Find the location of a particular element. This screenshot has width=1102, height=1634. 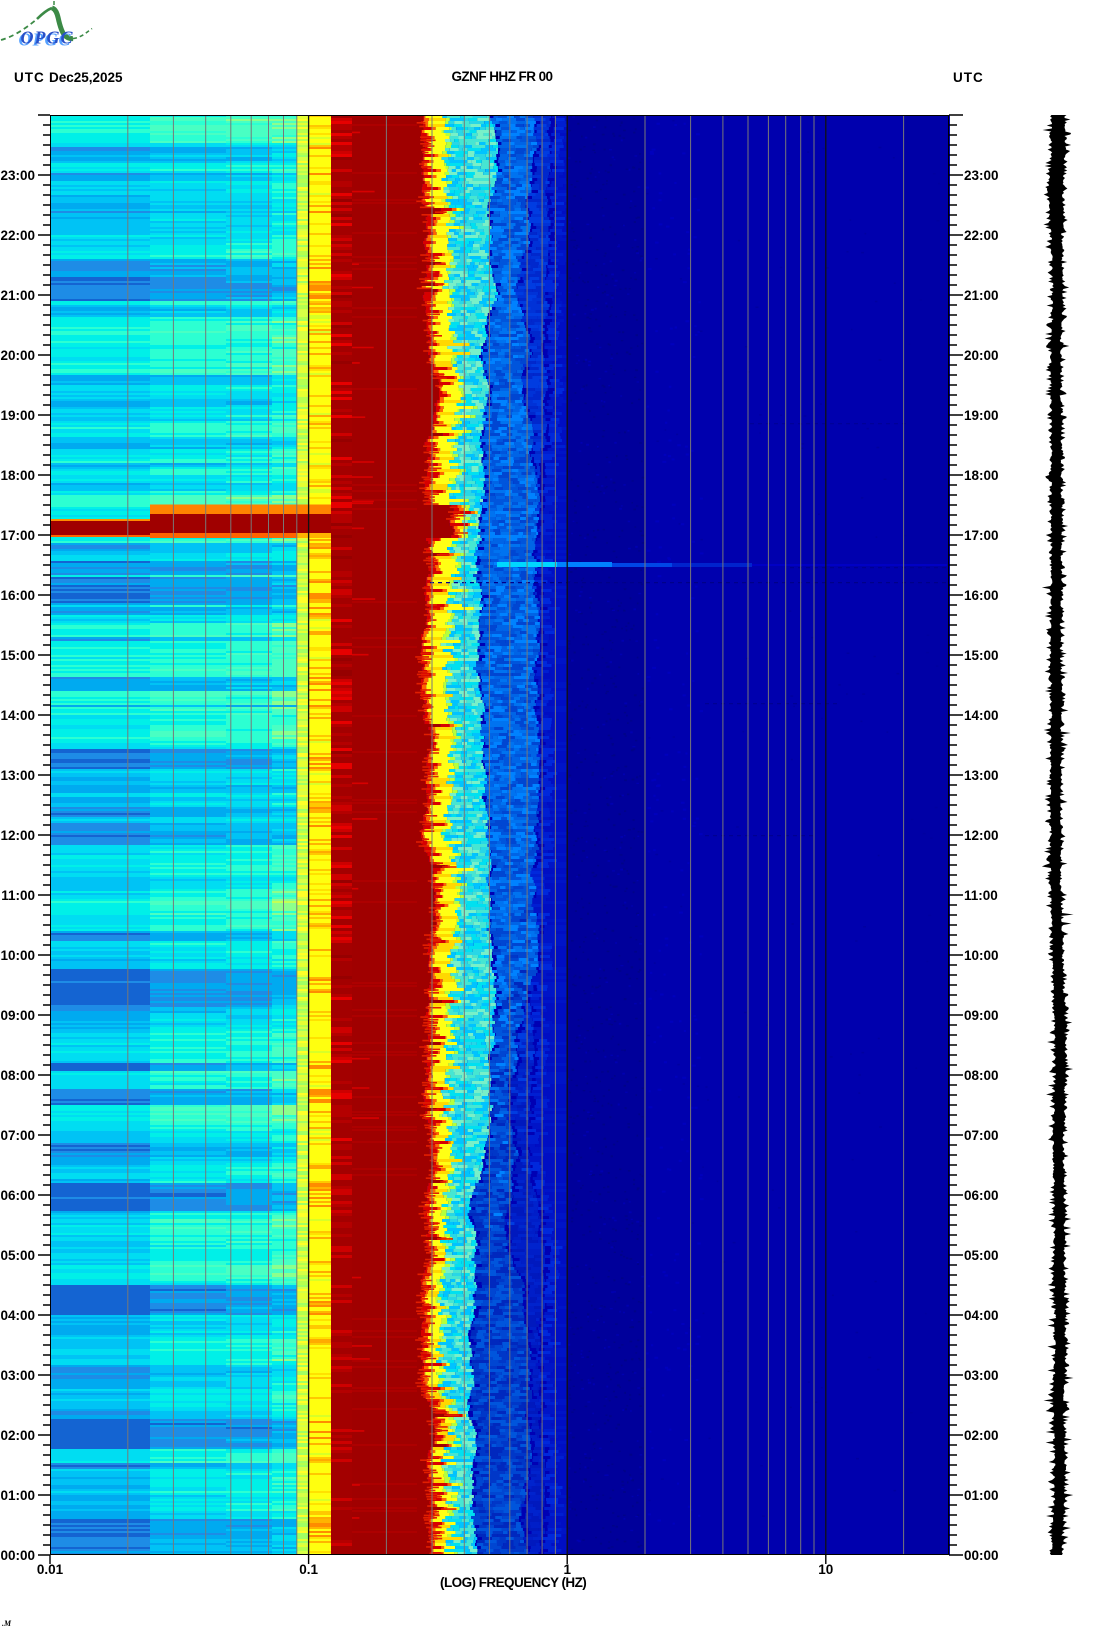

svg-text: 10 is located at coordinates (825, 1569).